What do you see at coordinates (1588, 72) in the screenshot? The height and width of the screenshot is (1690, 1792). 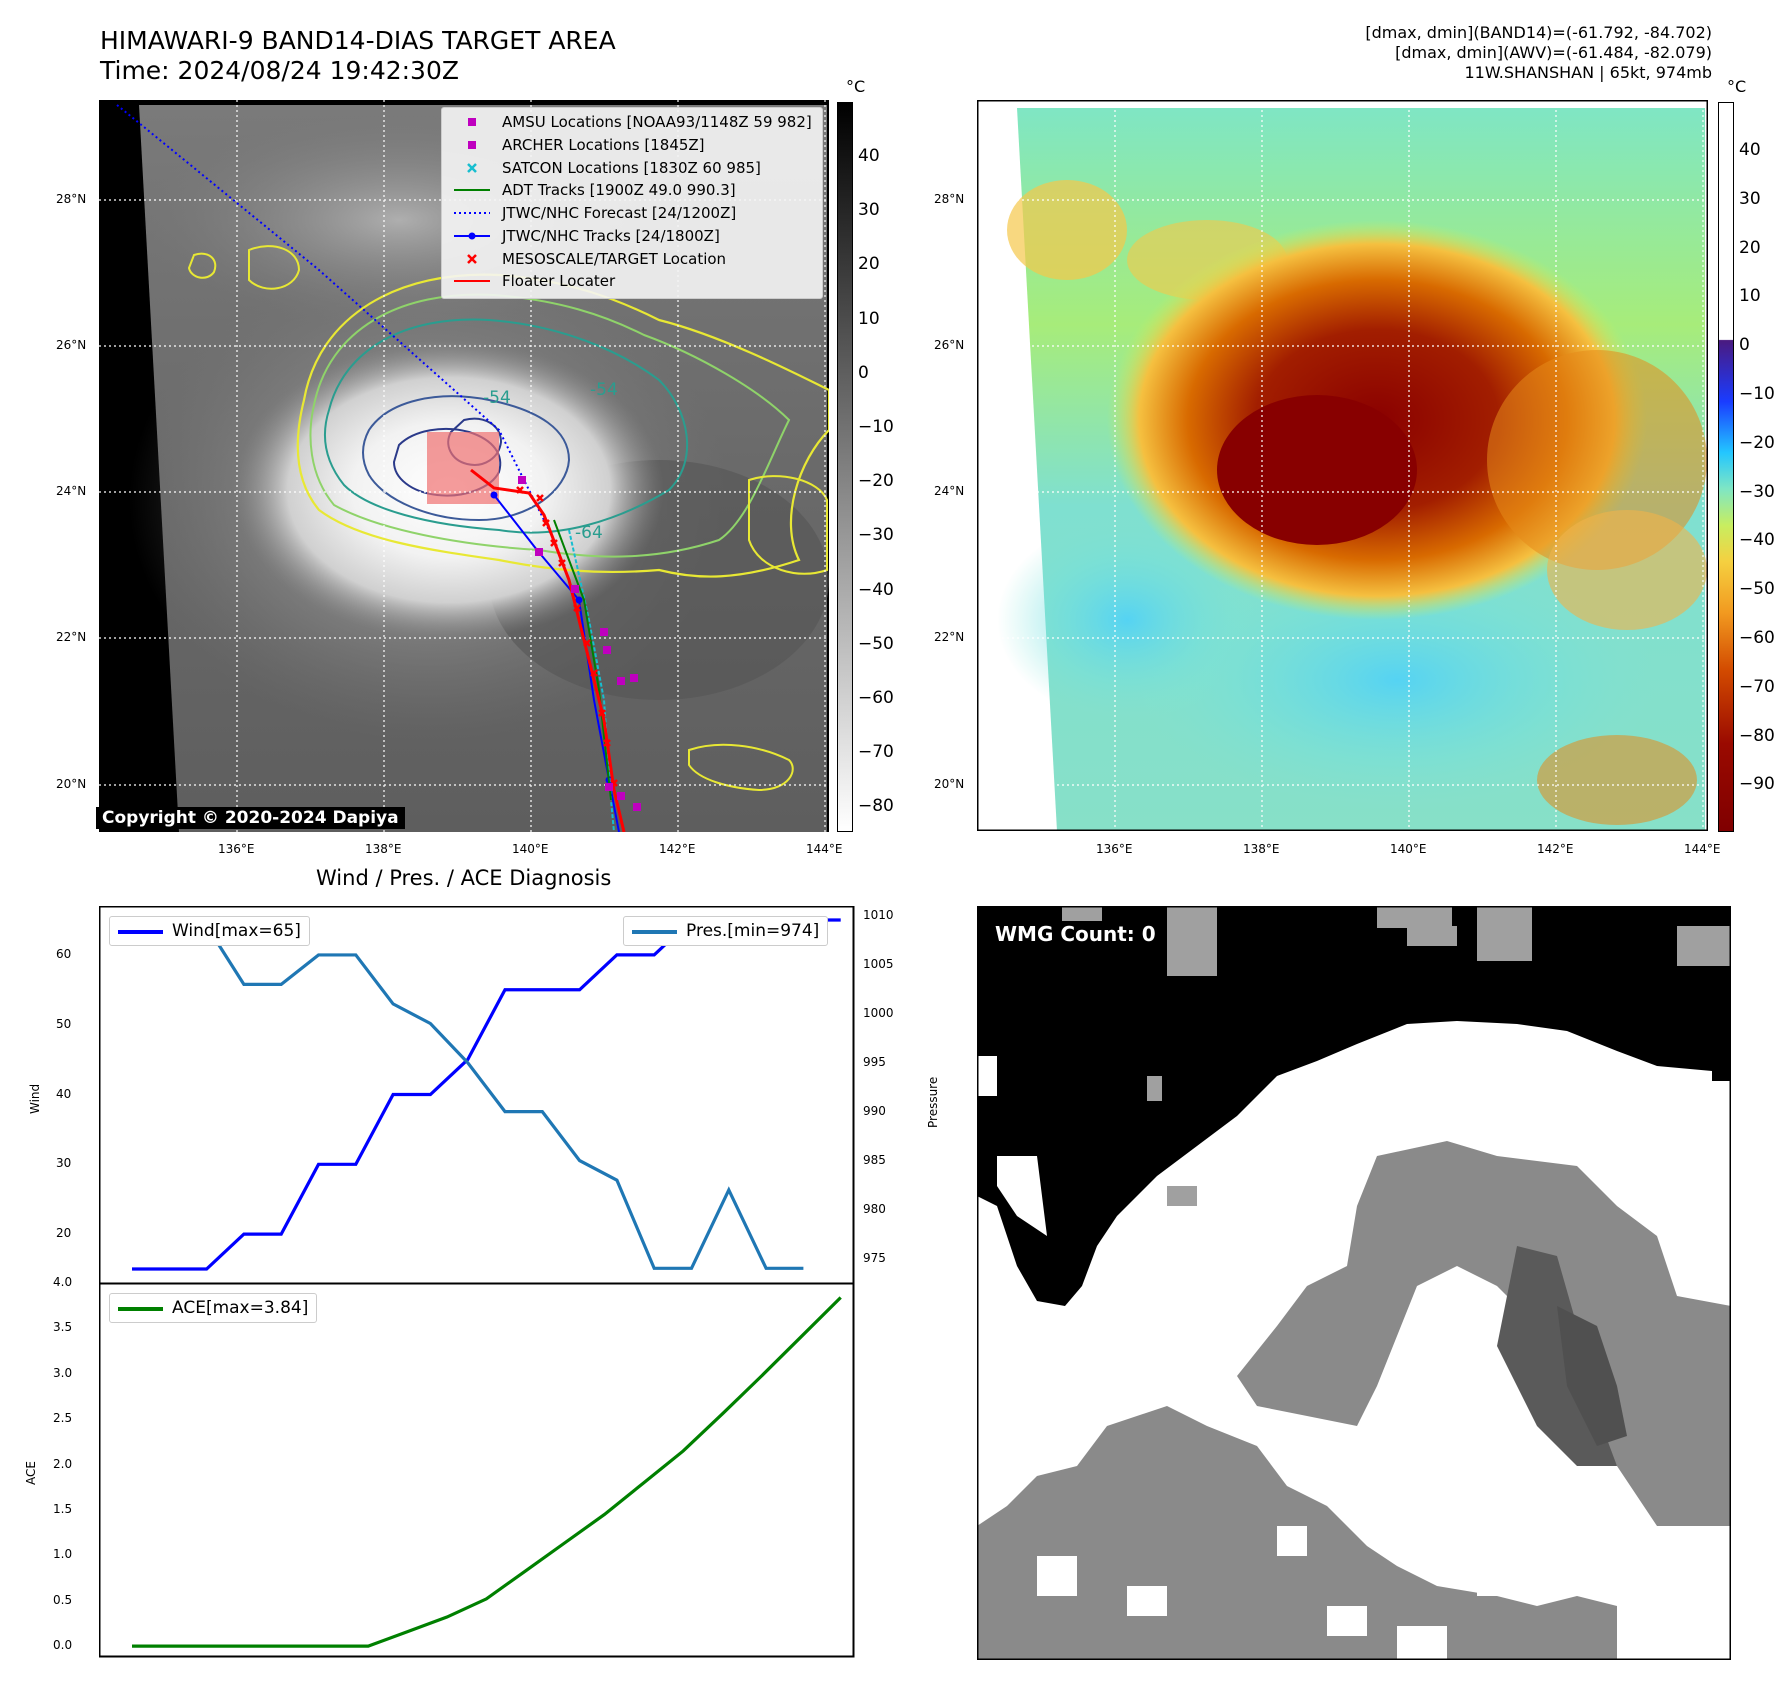 I see `storm-info: 11W.SHANSHAN | 65kt, 974mb` at bounding box center [1588, 72].